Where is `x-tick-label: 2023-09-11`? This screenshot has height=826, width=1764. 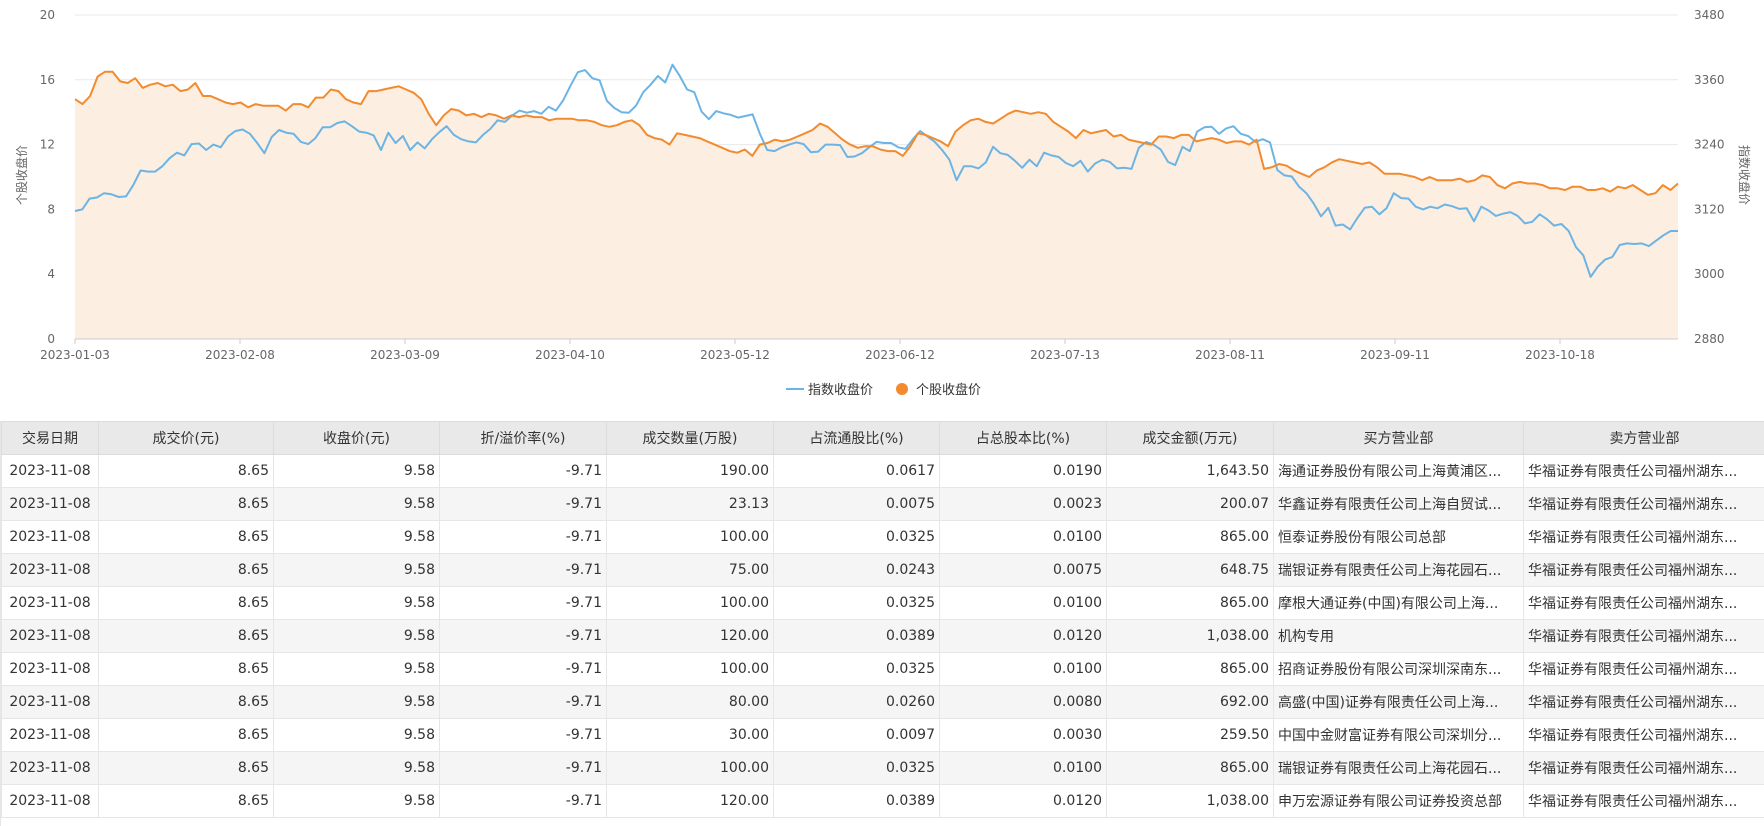
x-tick-label: 2023-09-11 is located at coordinates (1395, 355).